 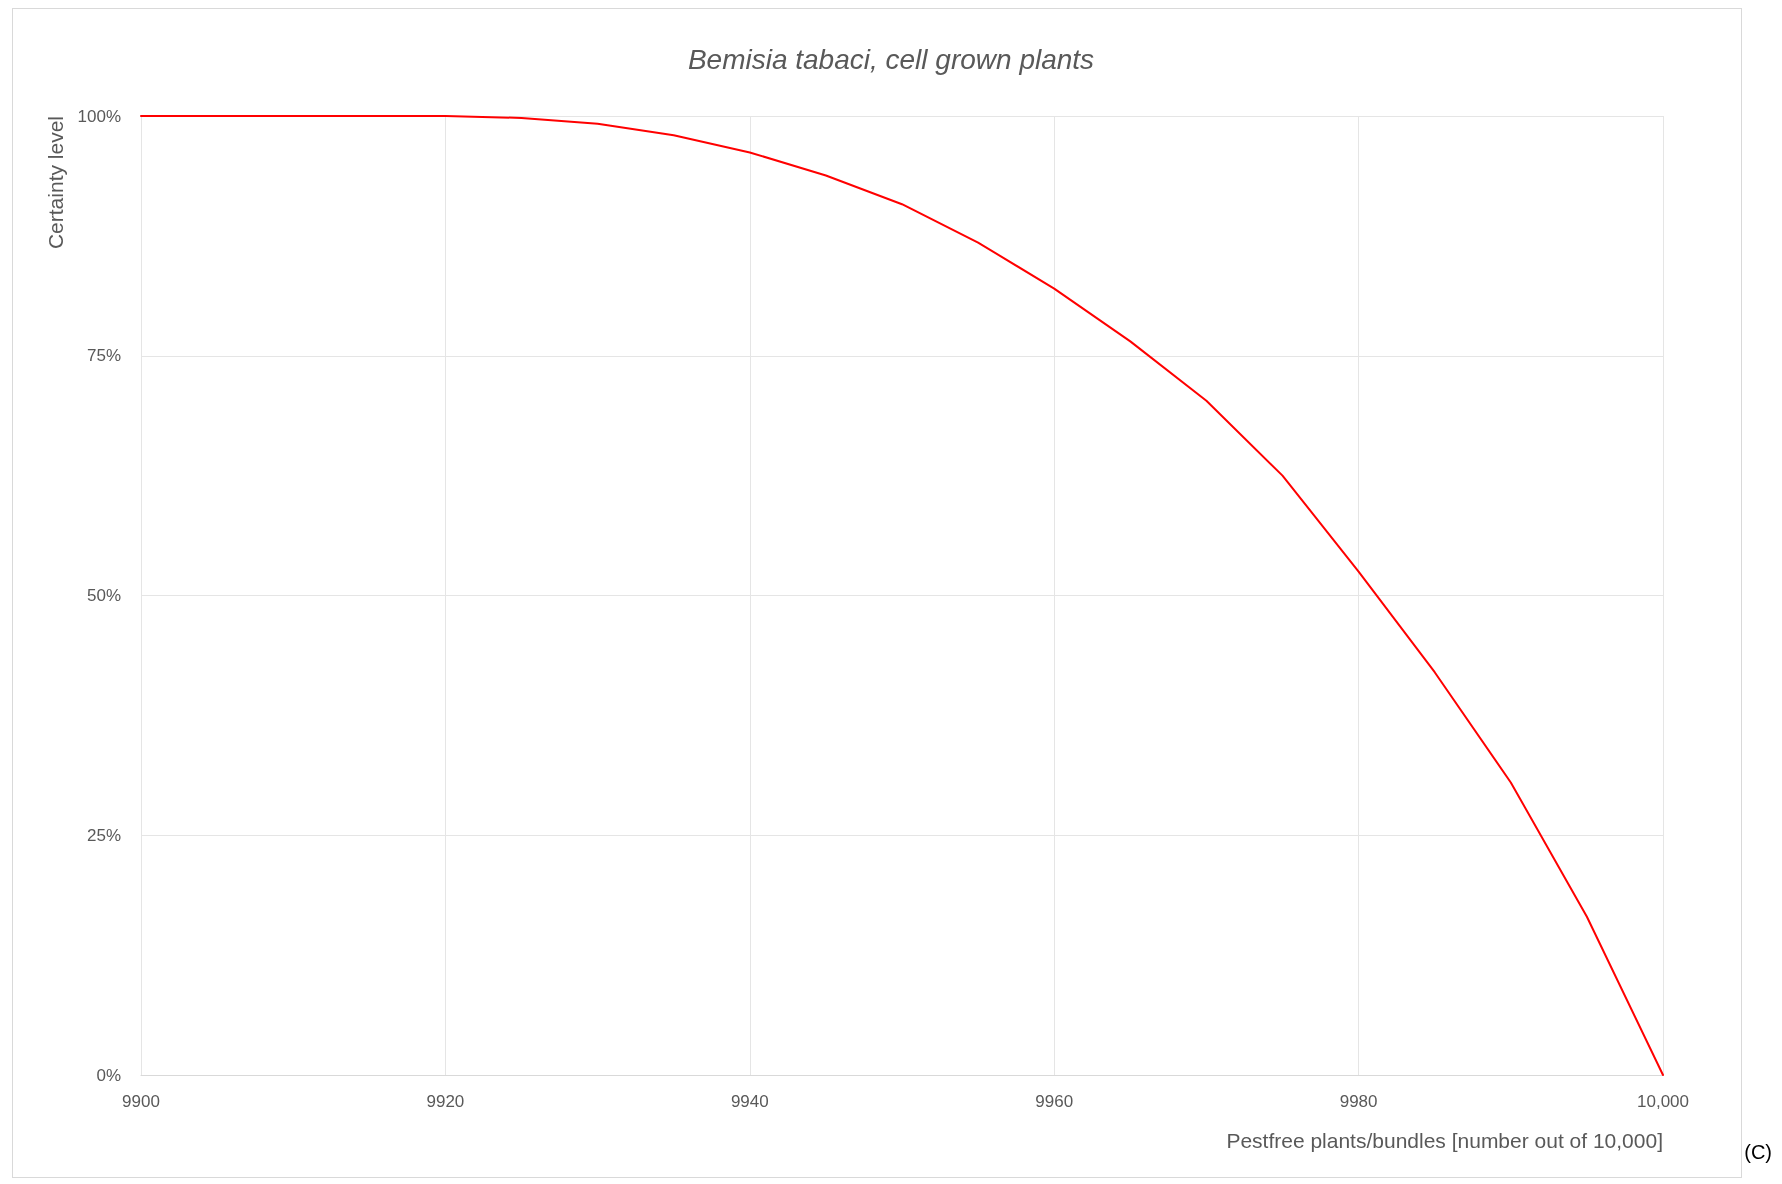 I want to click on x-tick-label: 9980, so click(x=1358, y=1101).